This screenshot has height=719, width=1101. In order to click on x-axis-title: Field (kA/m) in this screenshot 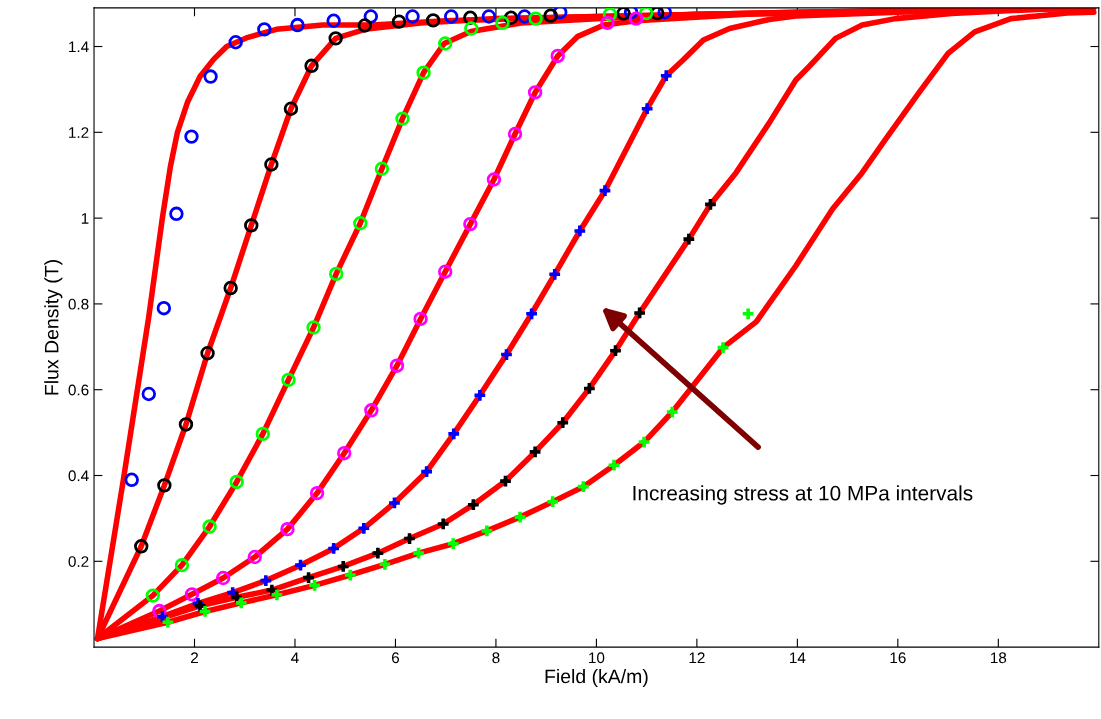, I will do `click(596, 678)`.